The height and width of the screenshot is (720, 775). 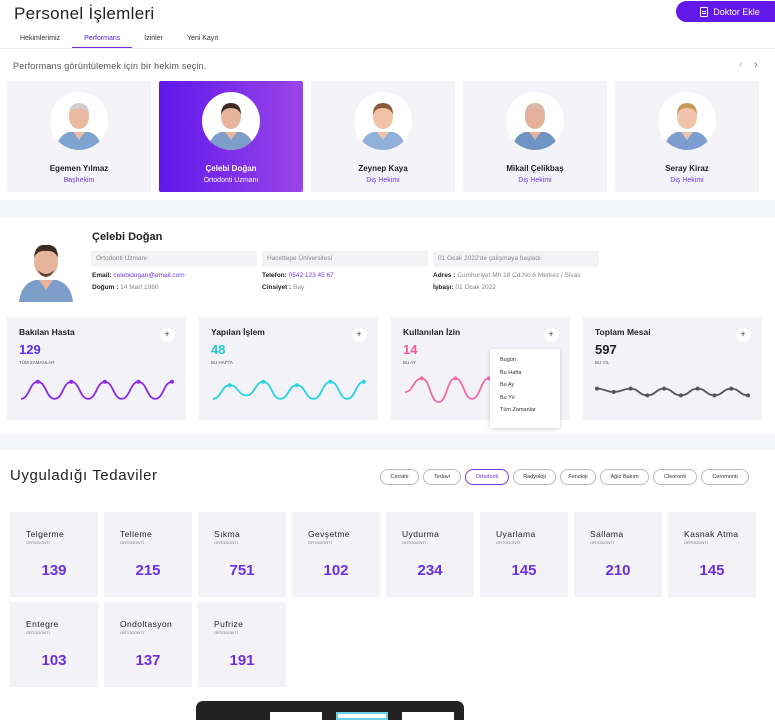 What do you see at coordinates (146, 624) in the screenshot?
I see `treatment-name: Ondoltasyon` at bounding box center [146, 624].